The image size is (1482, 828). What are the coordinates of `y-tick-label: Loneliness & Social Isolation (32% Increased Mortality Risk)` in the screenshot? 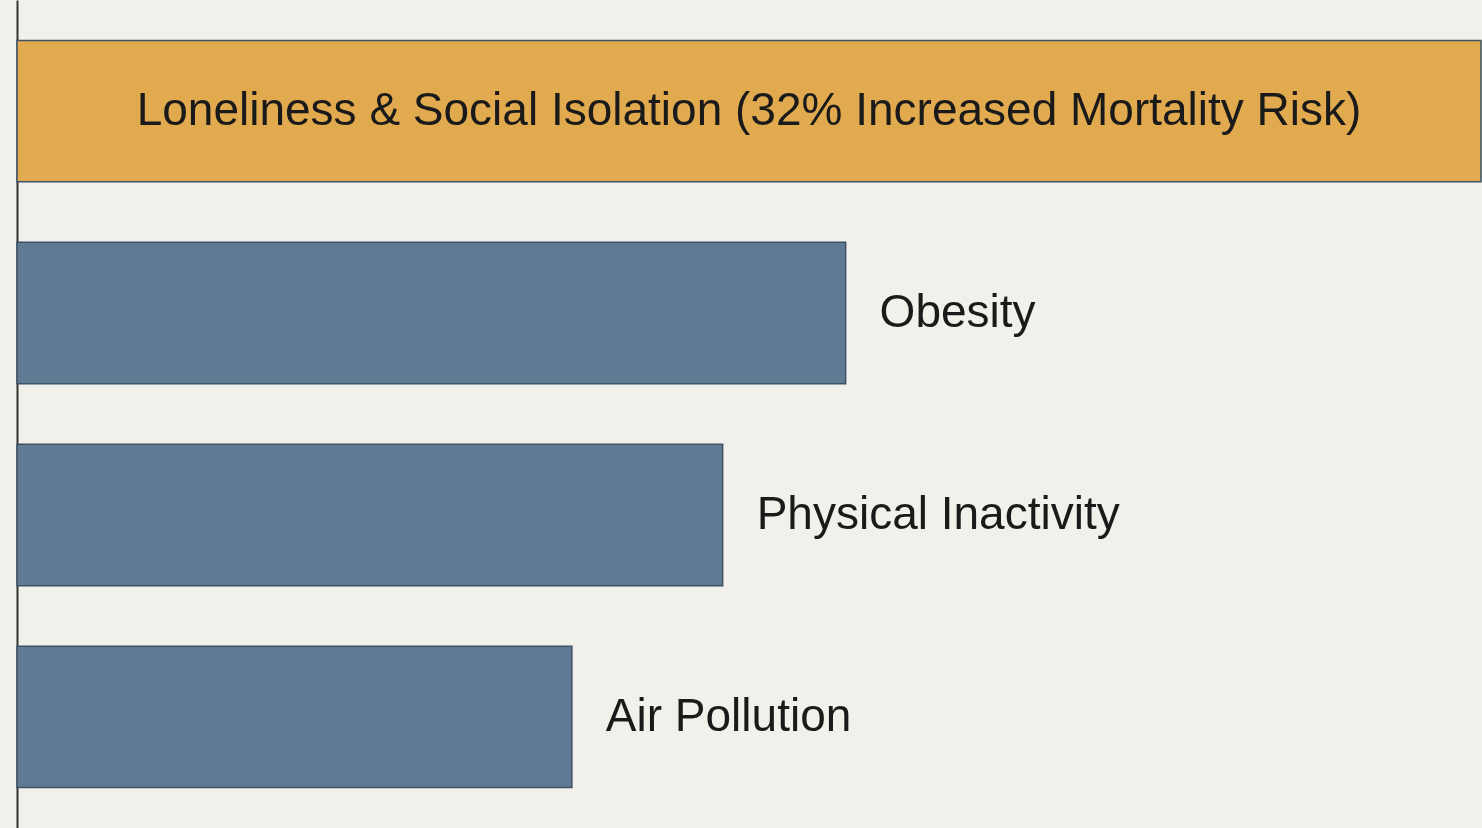 It's located at (749, 109).